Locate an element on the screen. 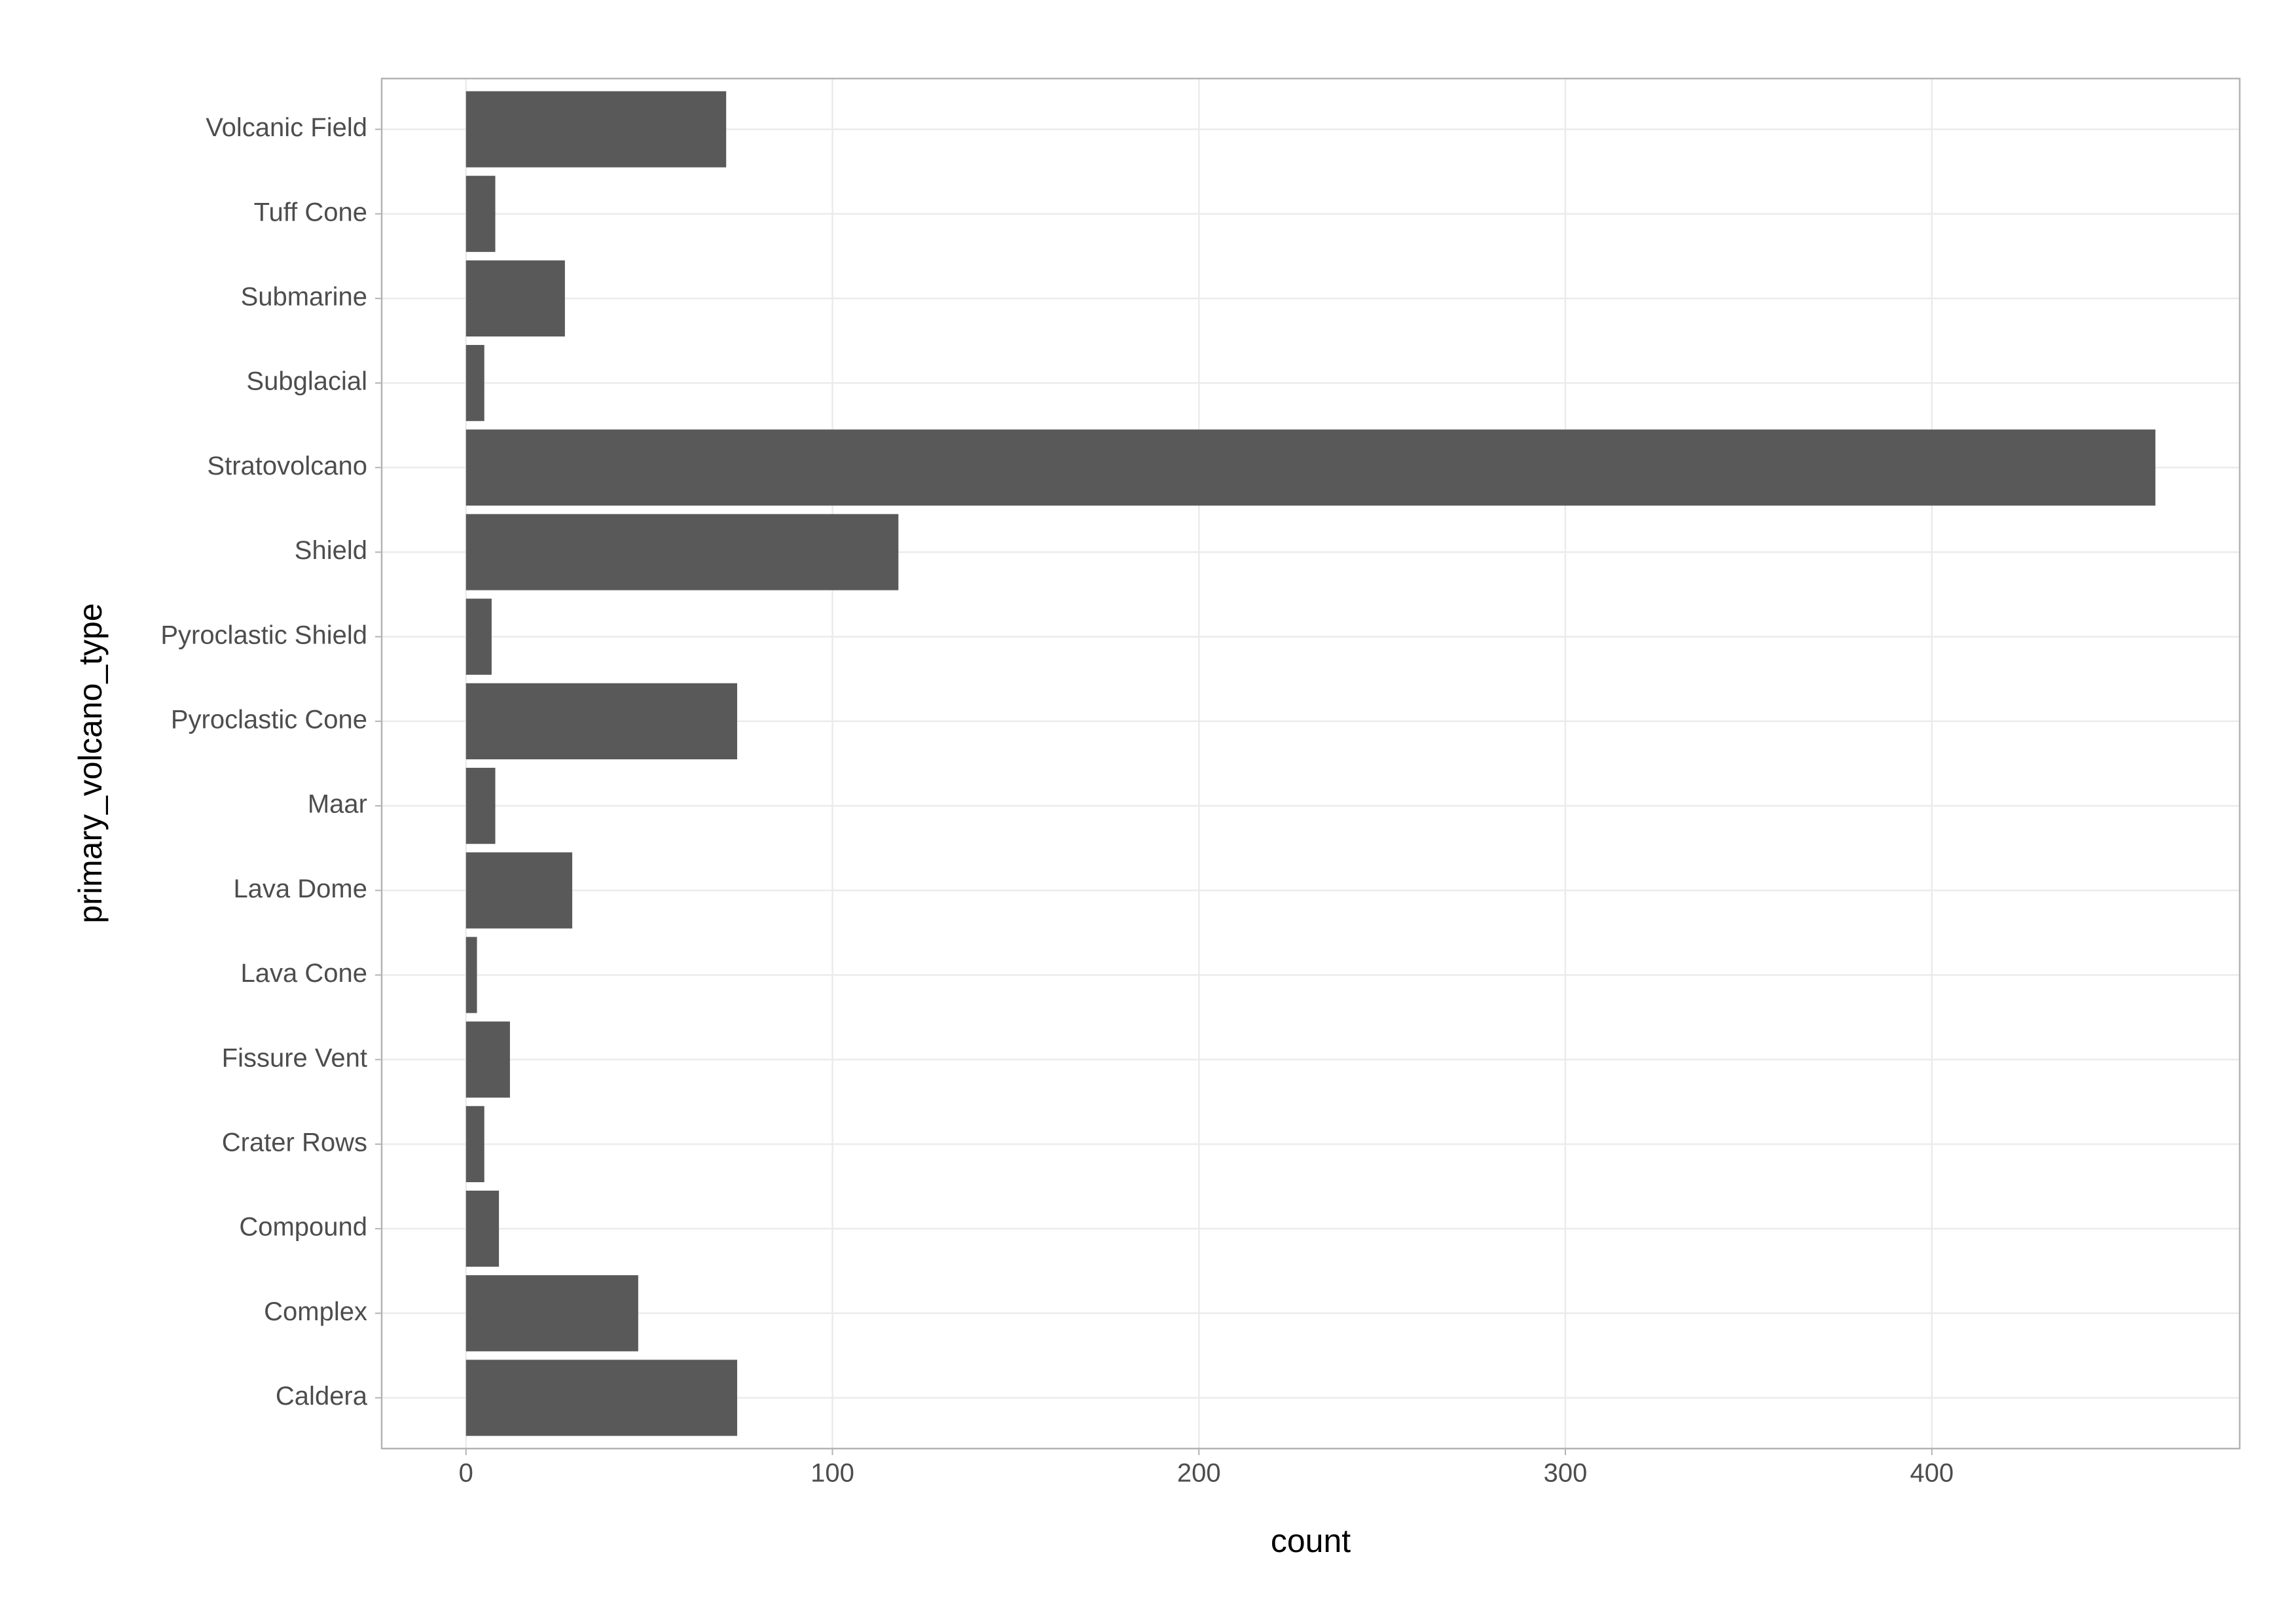 The width and height of the screenshot is (2296, 1624). y-tick-label: Crater Rows is located at coordinates (294, 1142).